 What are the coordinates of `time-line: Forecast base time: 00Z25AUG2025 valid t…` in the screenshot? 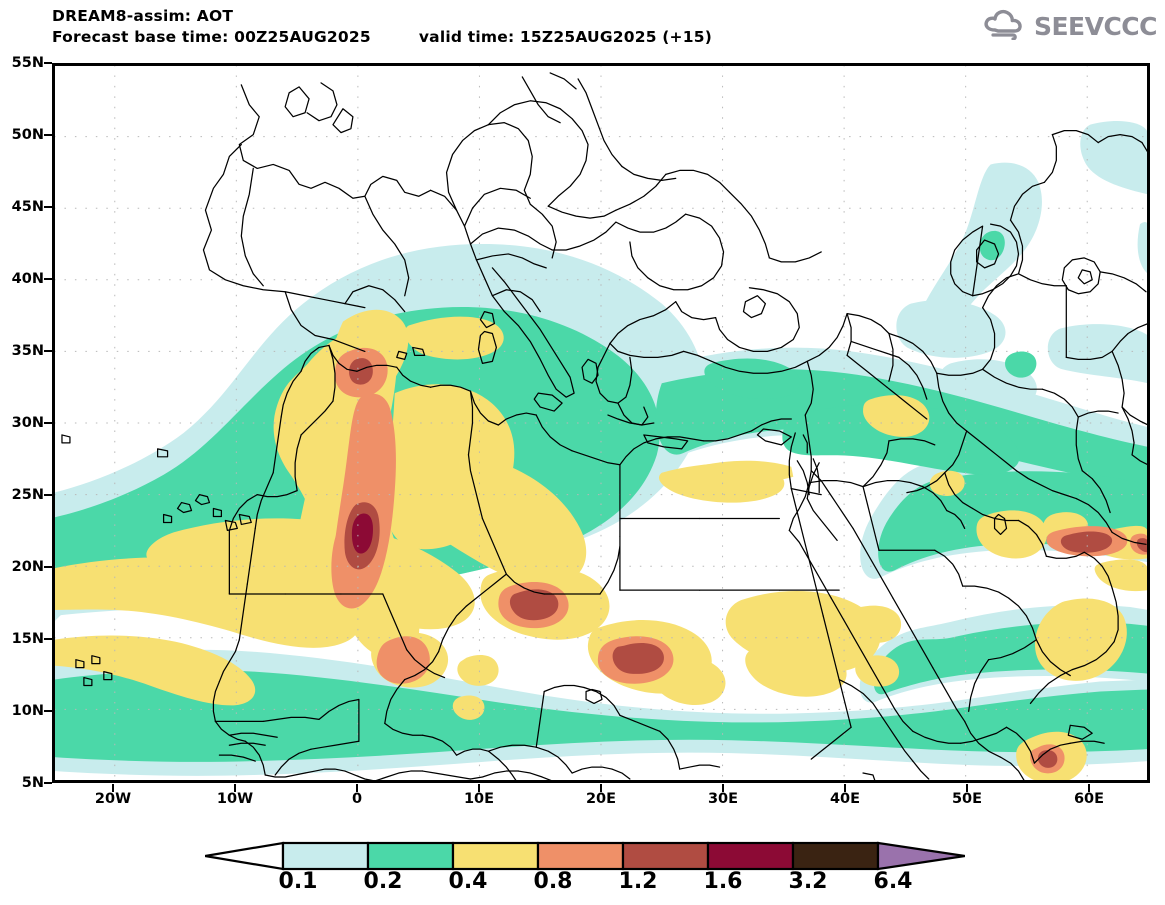 It's located at (382, 37).